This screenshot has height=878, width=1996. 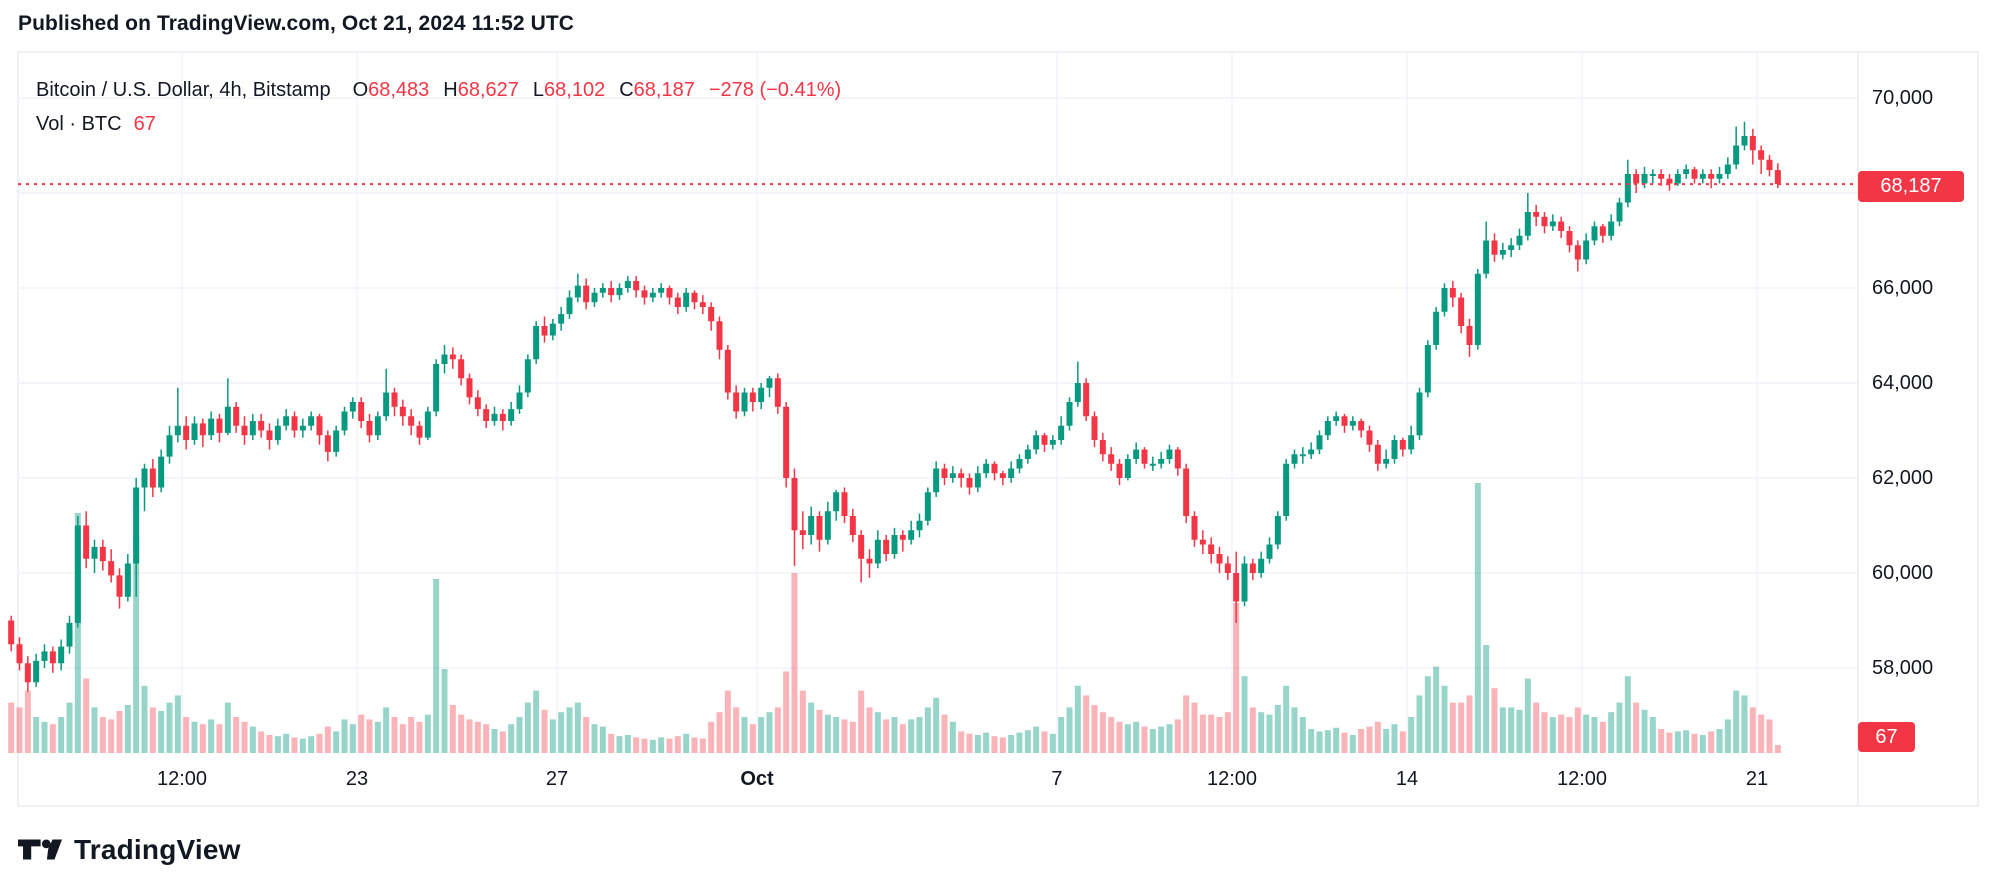 What do you see at coordinates (775, 90) in the screenshot?
I see `change-value: −278 (−0.41%)` at bounding box center [775, 90].